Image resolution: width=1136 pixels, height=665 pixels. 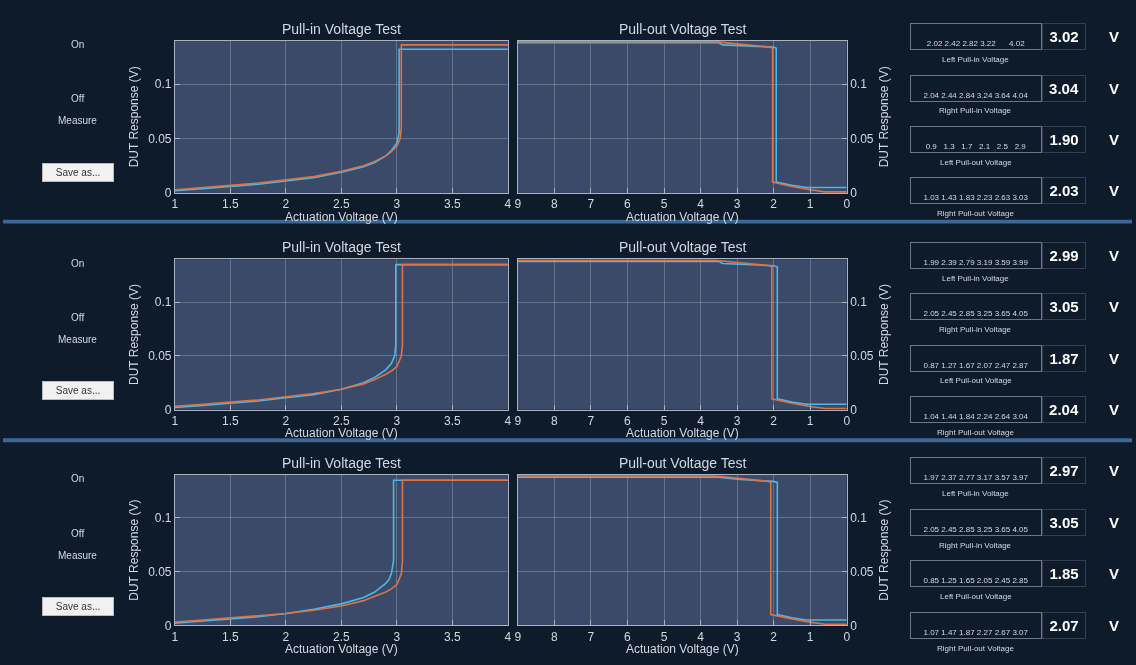 What do you see at coordinates (664, 204) in the screenshot?
I see `x-tick-label: 5` at bounding box center [664, 204].